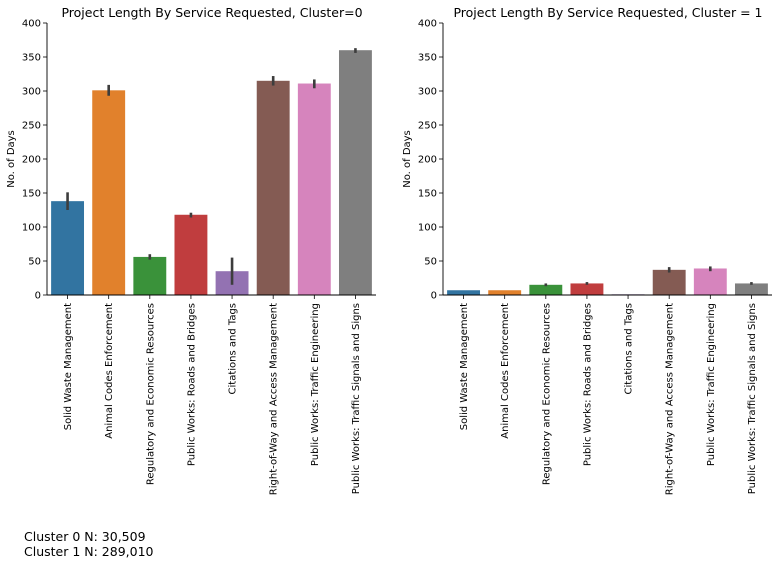 The width and height of the screenshot is (783, 566). What do you see at coordinates (85, 536) in the screenshot?
I see `cluster0-count-note: Cluster 0 N: 30,509` at bounding box center [85, 536].